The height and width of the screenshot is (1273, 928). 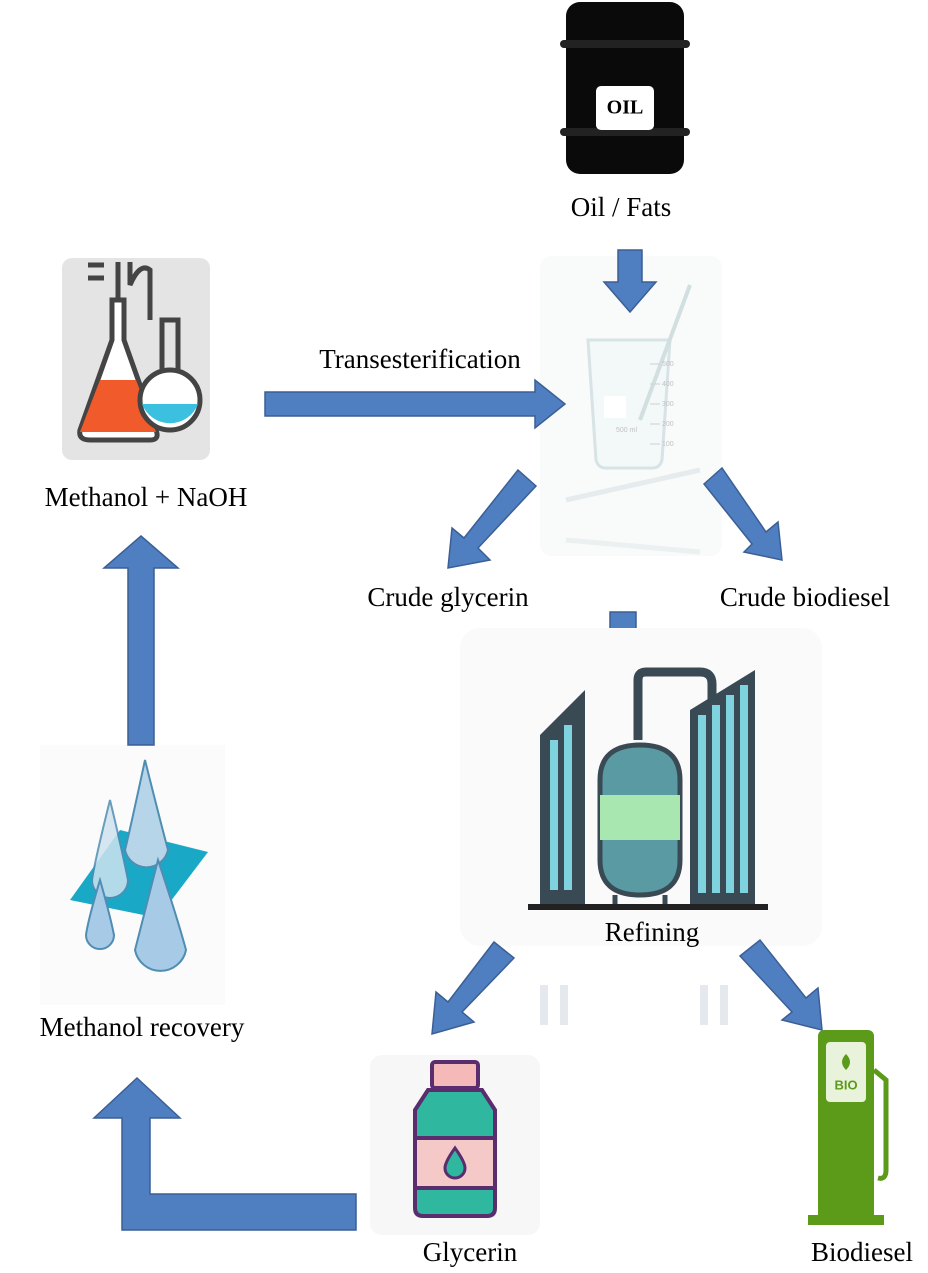 I want to click on node-label: Methanol + NaOH, so click(x=146, y=497).